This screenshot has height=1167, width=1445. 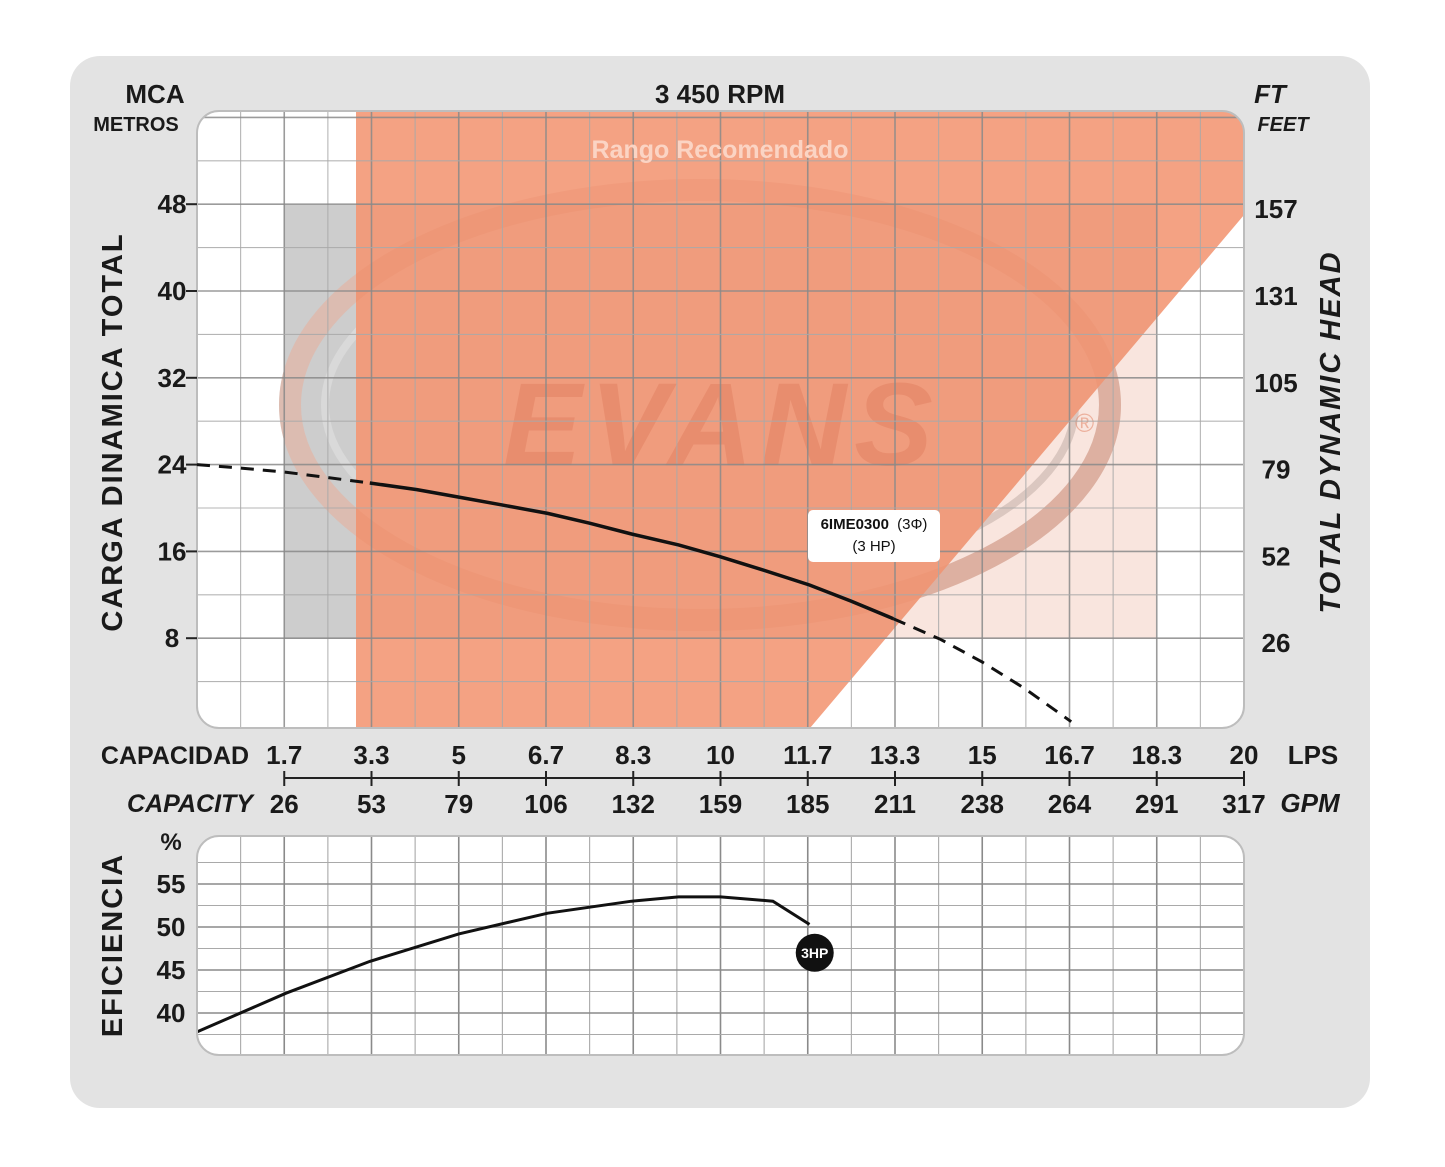 What do you see at coordinates (171, 970) in the screenshot?
I see `efficiency-tick-label: 45` at bounding box center [171, 970].